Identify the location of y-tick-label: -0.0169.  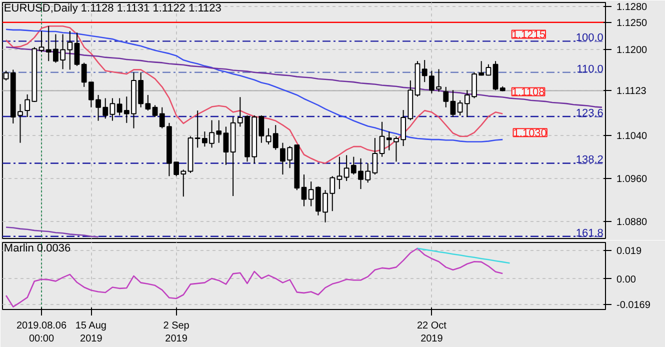
(633, 305).